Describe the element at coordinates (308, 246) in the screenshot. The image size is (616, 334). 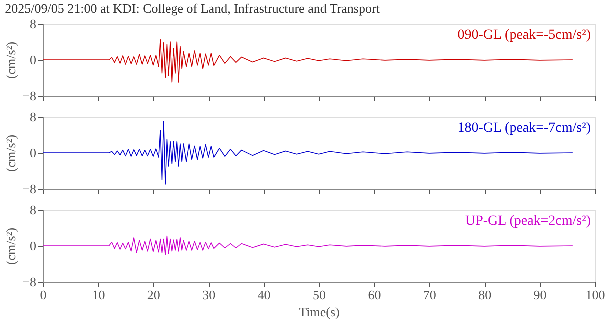
I see `line-series` at that location.